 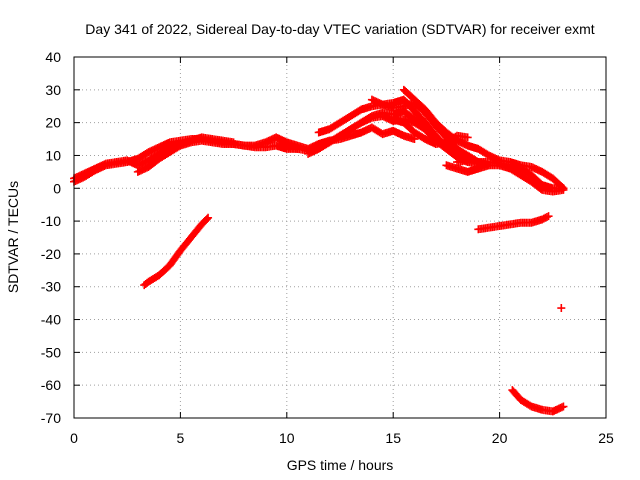 What do you see at coordinates (53, 57) in the screenshot?
I see `y-tick-label: 40` at bounding box center [53, 57].